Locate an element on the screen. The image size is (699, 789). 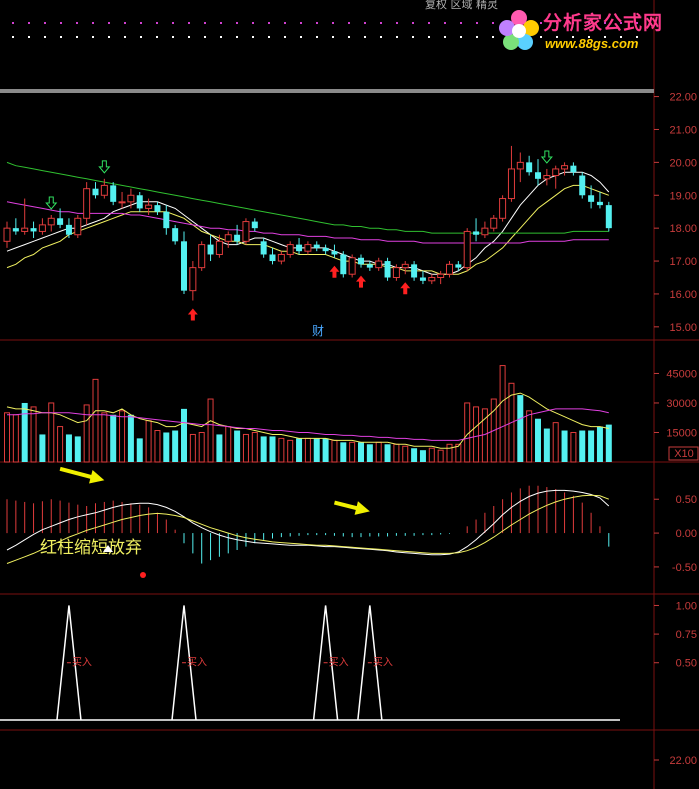
volume-vma-magenta is located at coordinates (308, 424).